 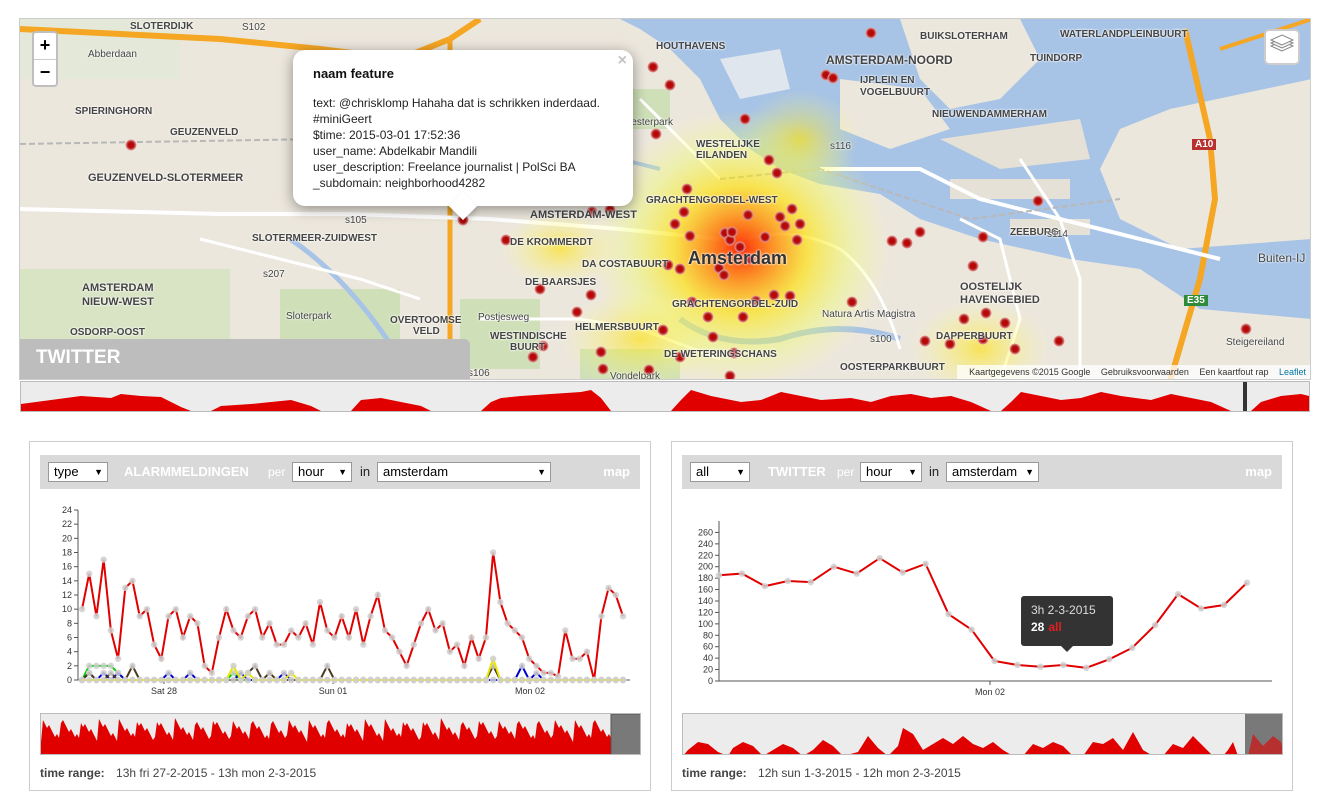 I want to click on alarm-timeline, so click(x=340, y=734).